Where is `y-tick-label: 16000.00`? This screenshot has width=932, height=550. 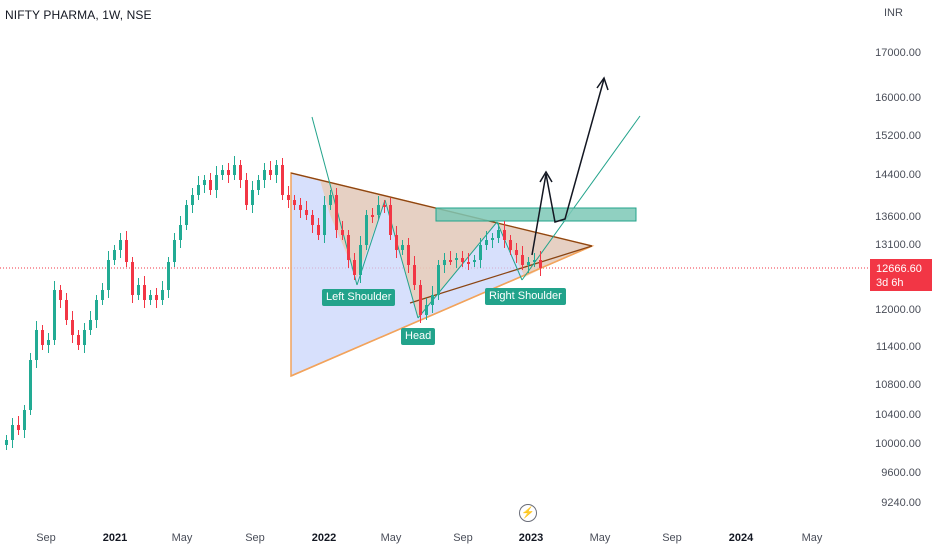
y-tick-label: 16000.00 is located at coordinates (898, 98).